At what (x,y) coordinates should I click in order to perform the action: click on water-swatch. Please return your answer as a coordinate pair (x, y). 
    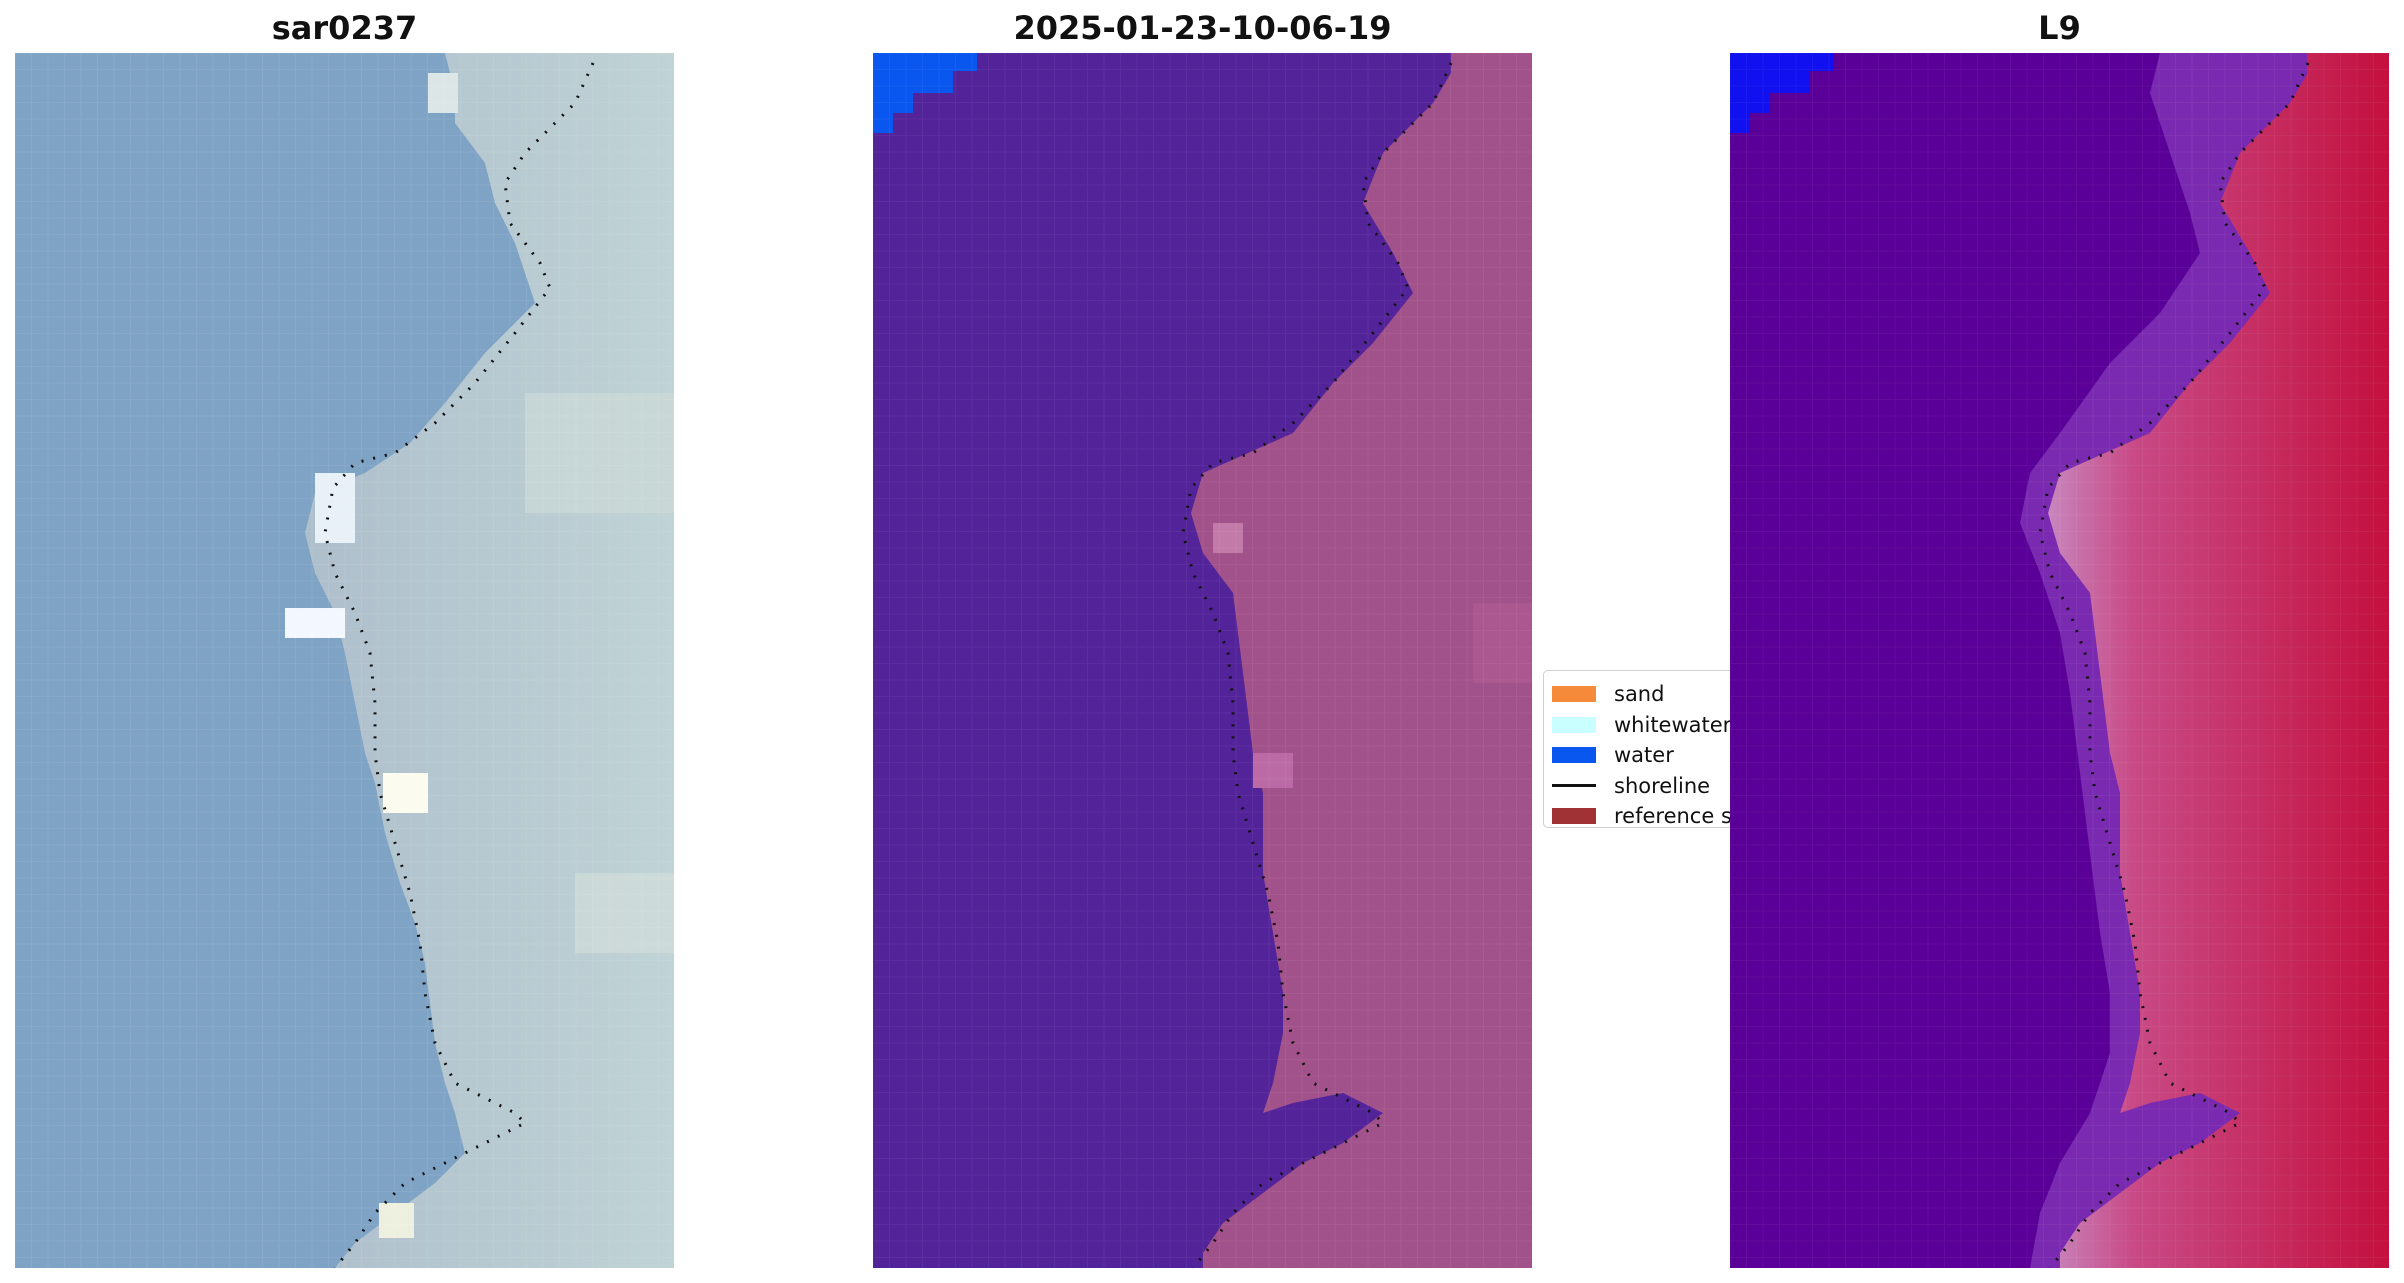
    Looking at the image, I should click on (1574, 755).